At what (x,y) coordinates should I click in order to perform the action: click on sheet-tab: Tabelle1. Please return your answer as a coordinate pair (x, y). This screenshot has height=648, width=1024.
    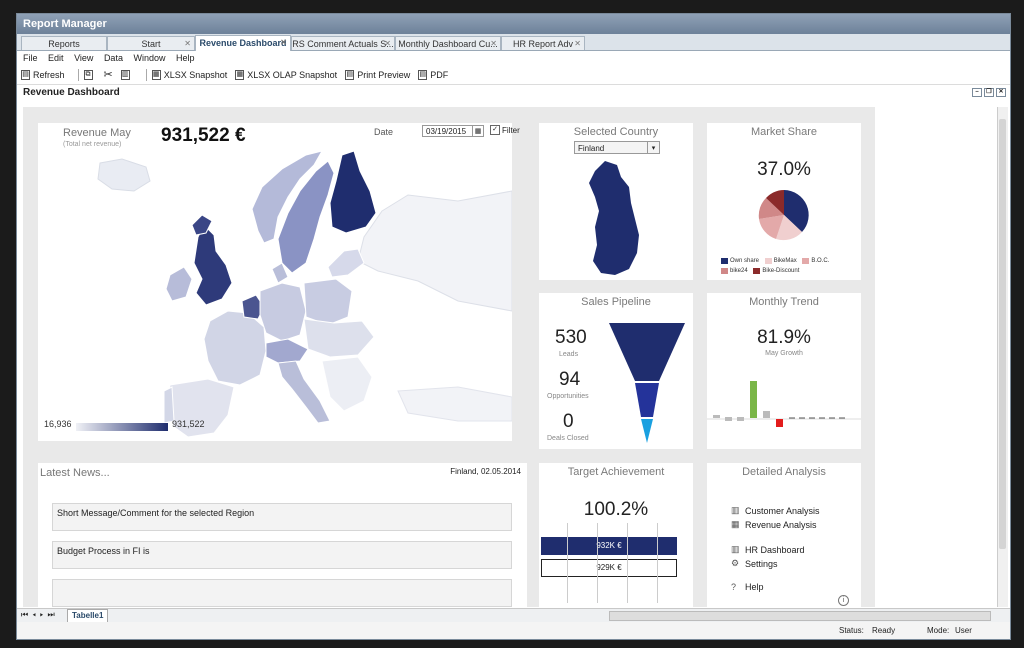
    Looking at the image, I should click on (88, 616).